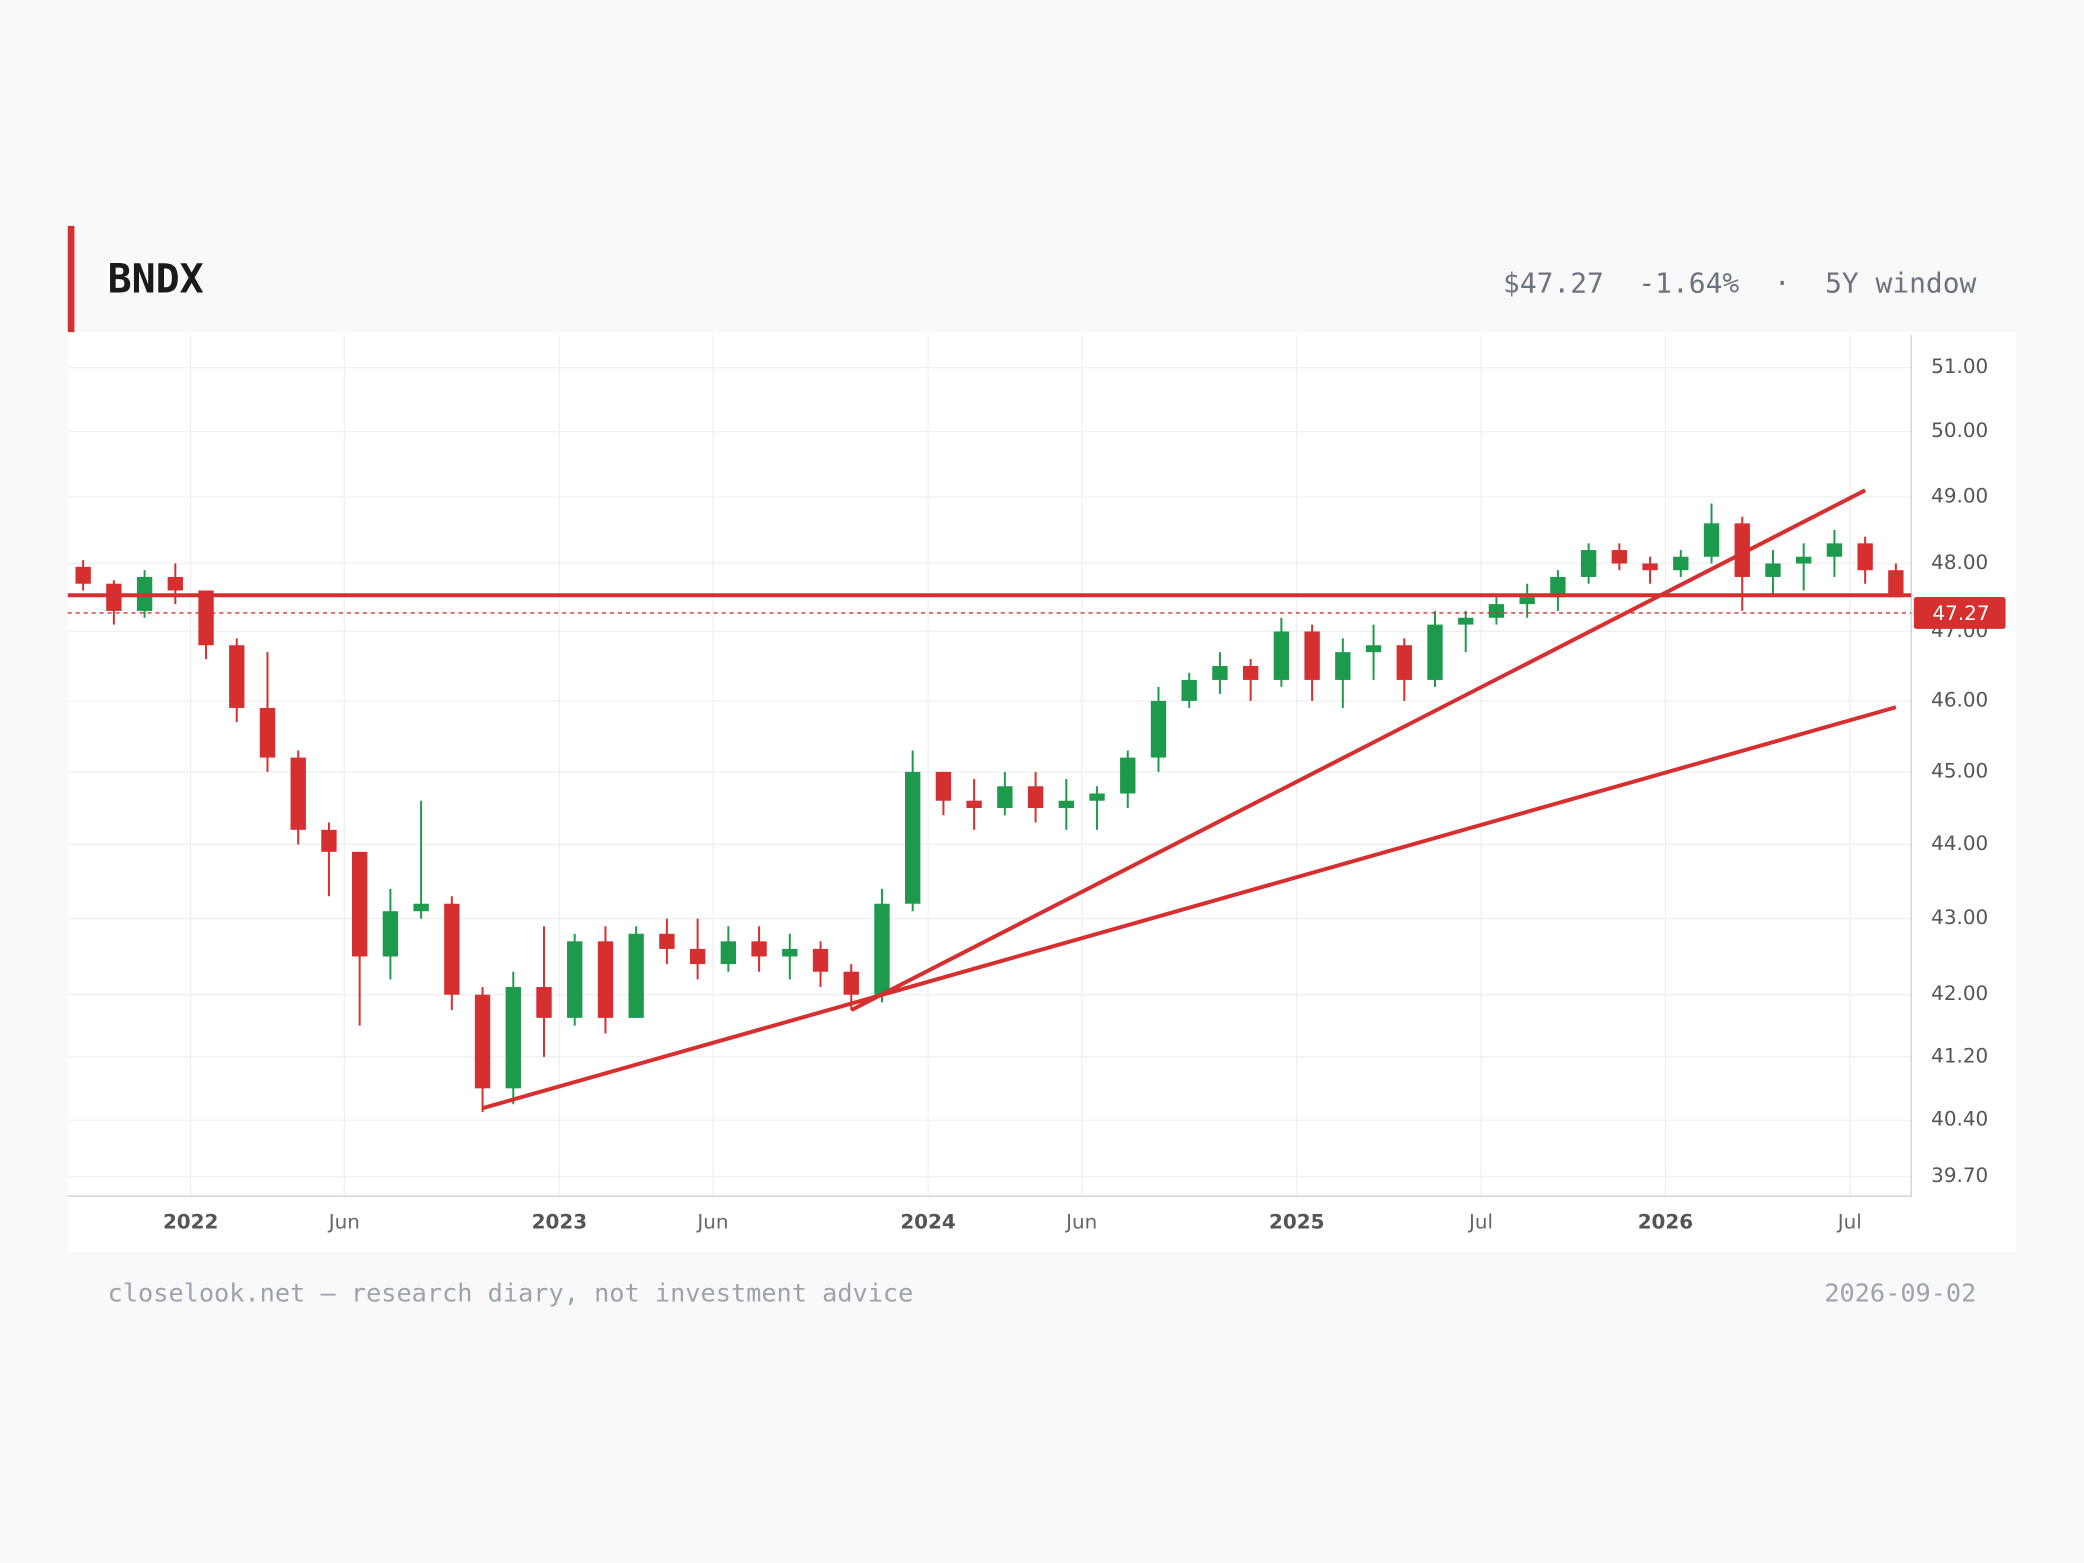 Image resolution: width=2084 pixels, height=1563 pixels. I want to click on y-tick-label: 42.00, so click(1959, 993).